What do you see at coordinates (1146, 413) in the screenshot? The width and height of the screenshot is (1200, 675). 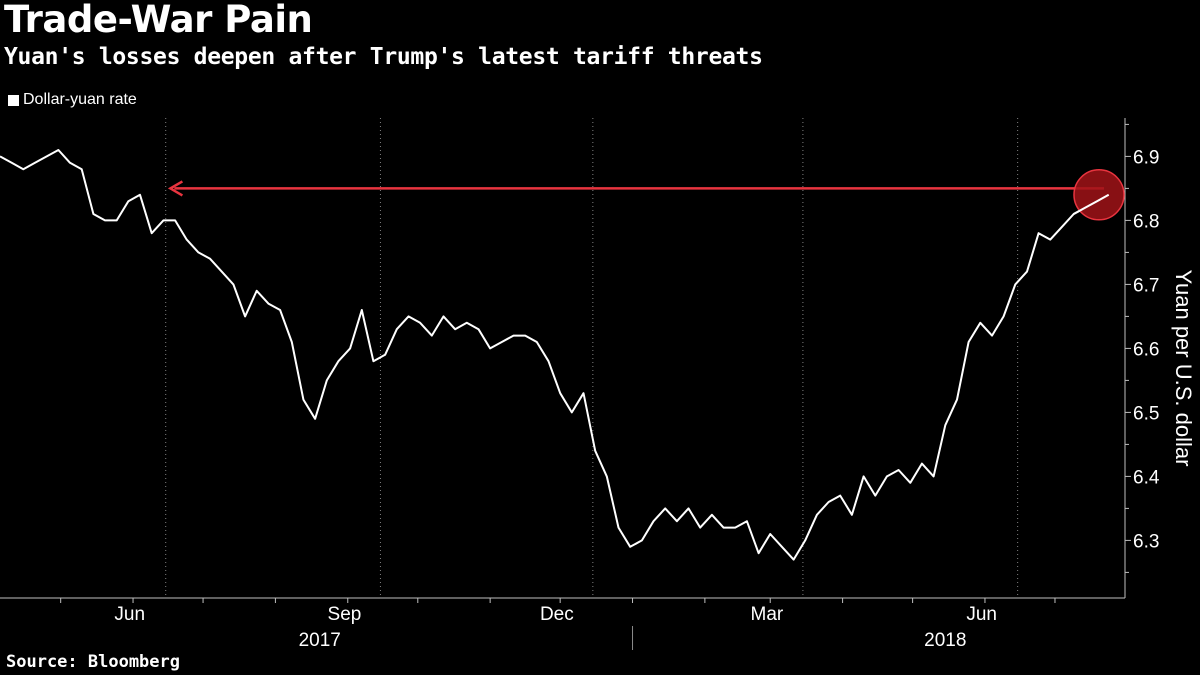 I see `y-tick-label: 6.5` at bounding box center [1146, 413].